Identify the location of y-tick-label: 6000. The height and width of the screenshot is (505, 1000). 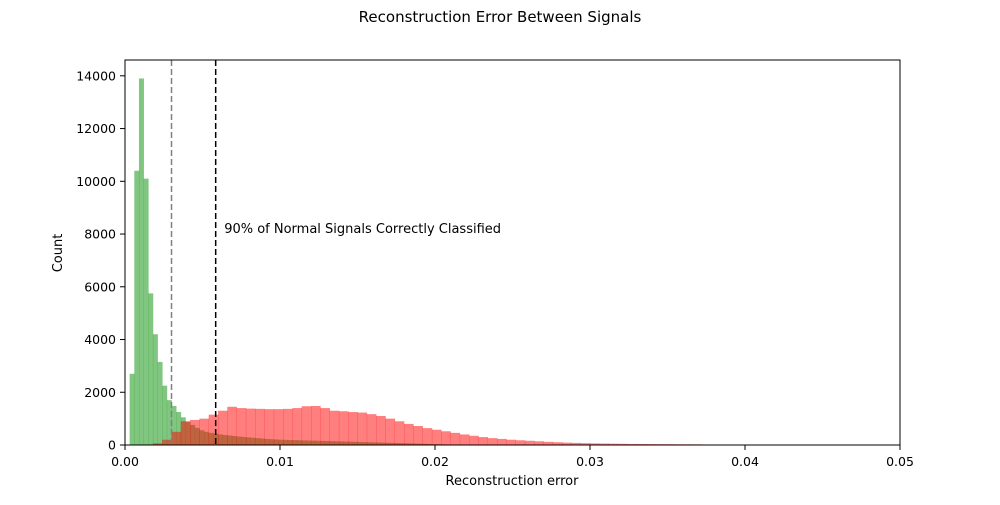
(100, 286).